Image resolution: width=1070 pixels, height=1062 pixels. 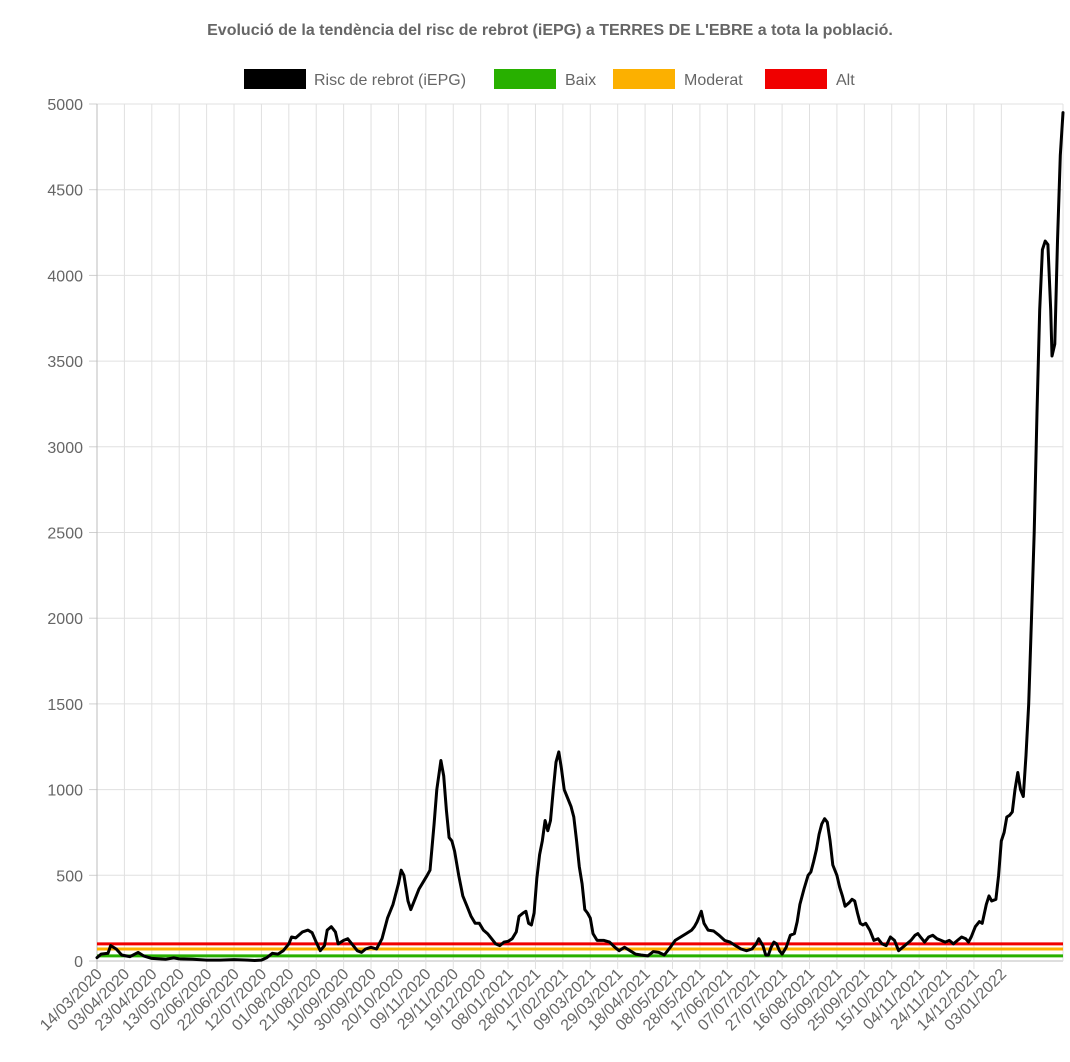 What do you see at coordinates (845, 80) in the screenshot?
I see `legend-label: Alt` at bounding box center [845, 80].